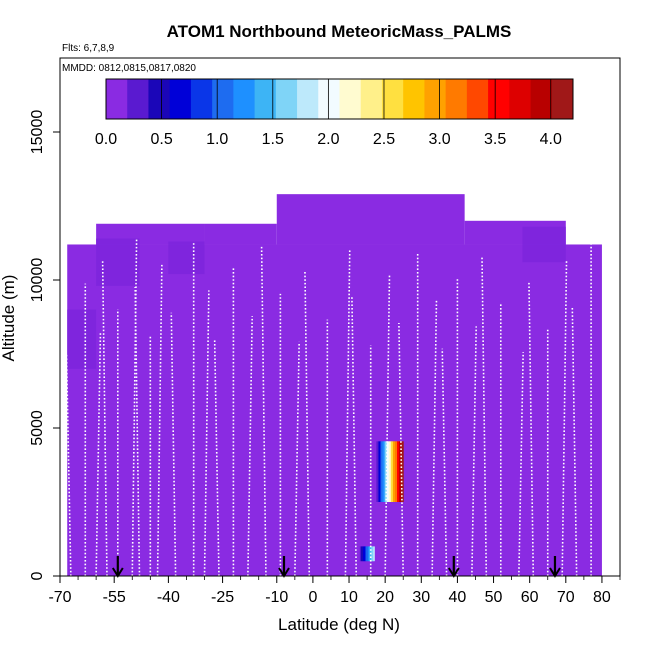 This screenshot has width=650, height=650. Describe the element at coordinates (458, 597) in the screenshot. I see `x-tick-label: 40` at that location.